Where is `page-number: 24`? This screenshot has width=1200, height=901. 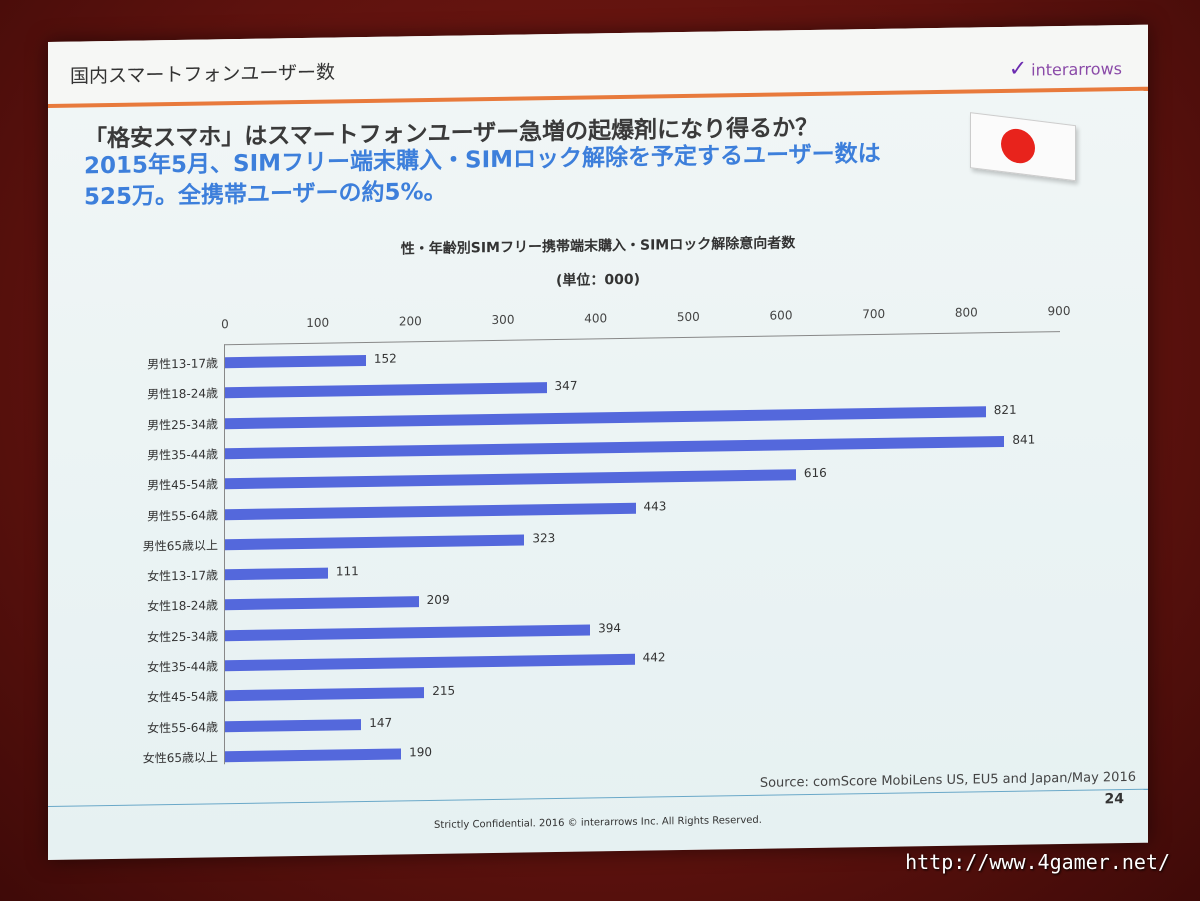
page-number: 24 is located at coordinates (1114, 799).